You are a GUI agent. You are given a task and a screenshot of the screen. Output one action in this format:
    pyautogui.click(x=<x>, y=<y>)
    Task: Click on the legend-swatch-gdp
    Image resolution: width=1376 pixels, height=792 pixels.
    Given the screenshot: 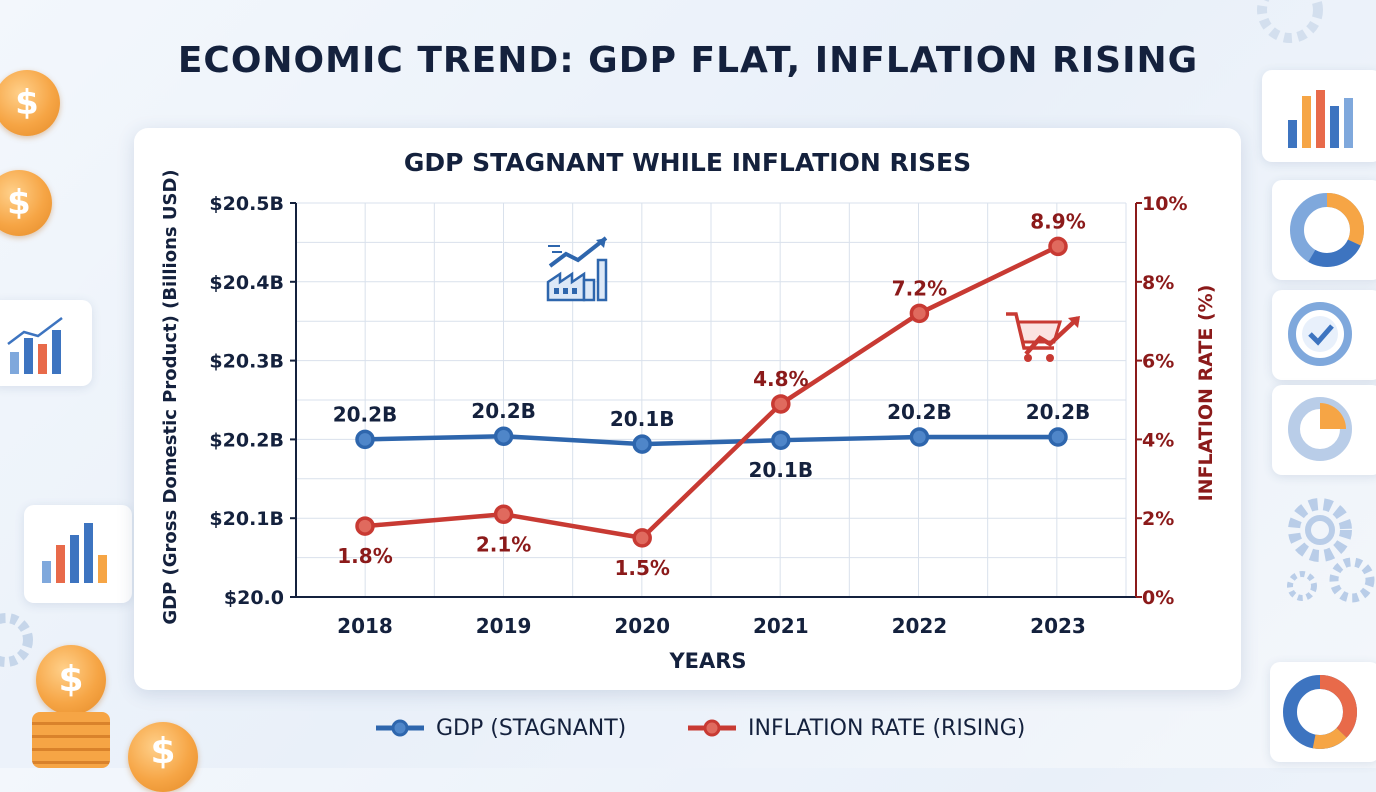 What is the action you would take?
    pyautogui.click(x=400, y=728)
    